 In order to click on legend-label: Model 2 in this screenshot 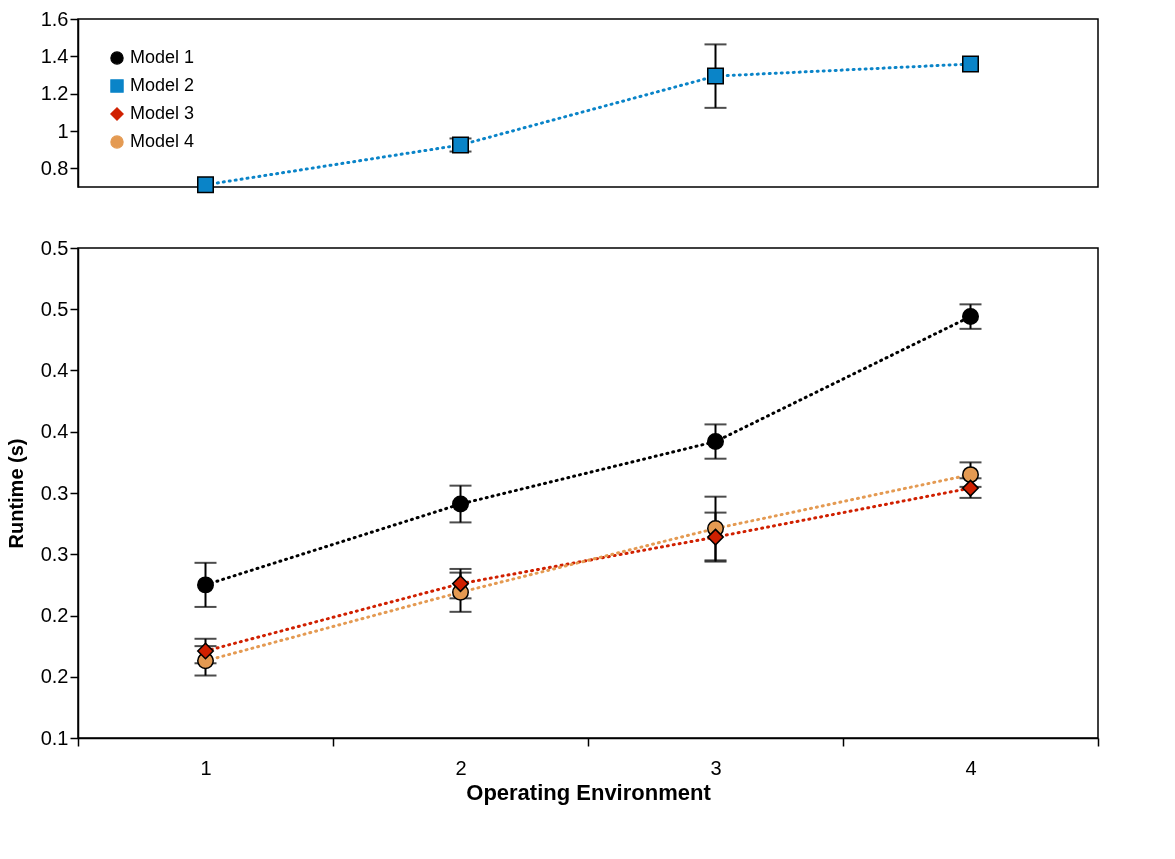, I will do `click(162, 85)`.